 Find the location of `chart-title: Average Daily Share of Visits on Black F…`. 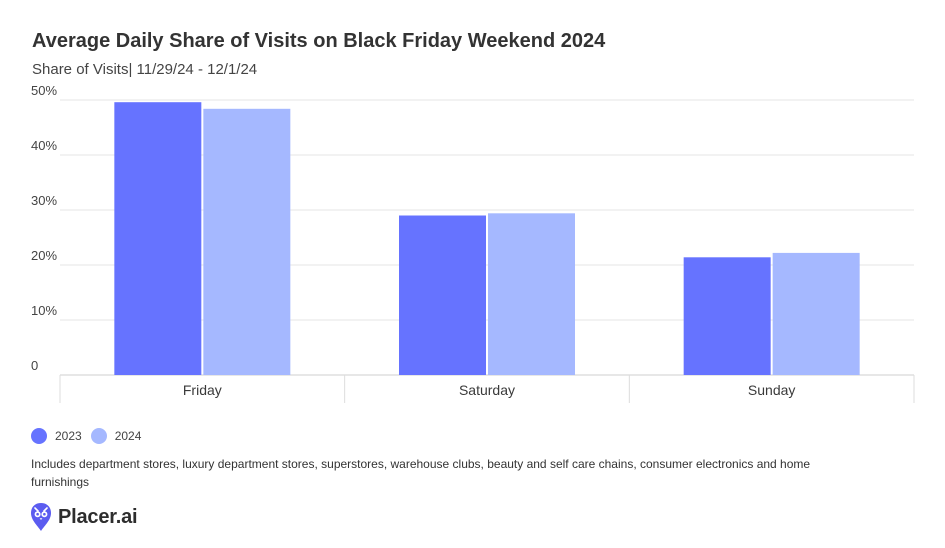

chart-title: Average Daily Share of Visits on Black F… is located at coordinates (319, 41).